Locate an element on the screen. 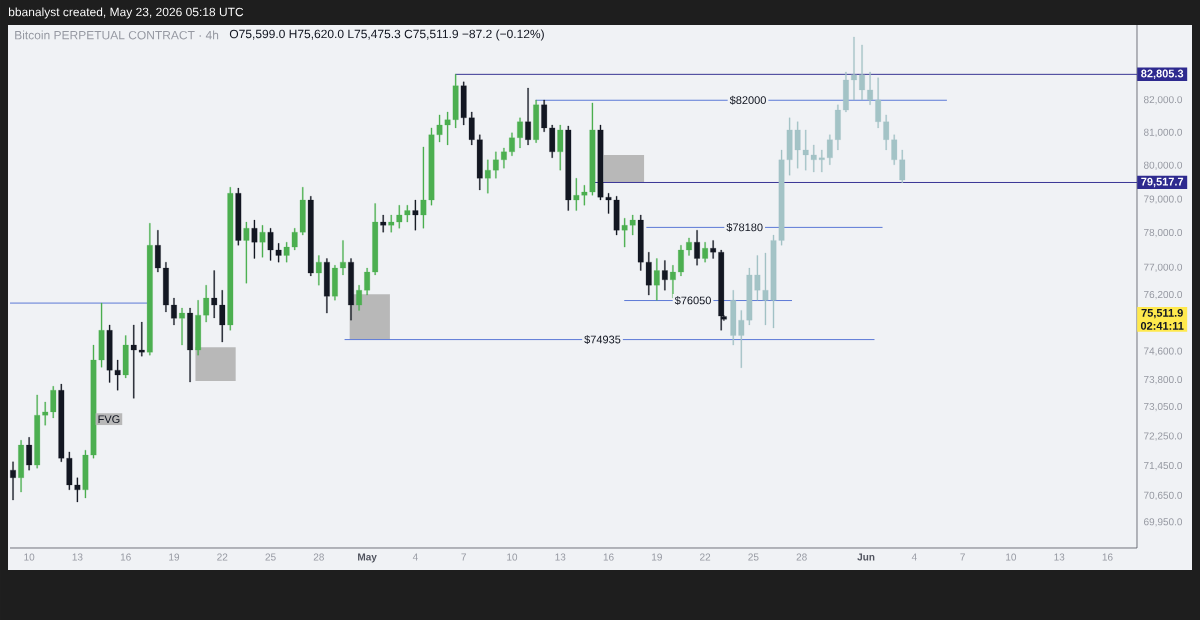  text: 02:41:11 is located at coordinates (1162, 325).